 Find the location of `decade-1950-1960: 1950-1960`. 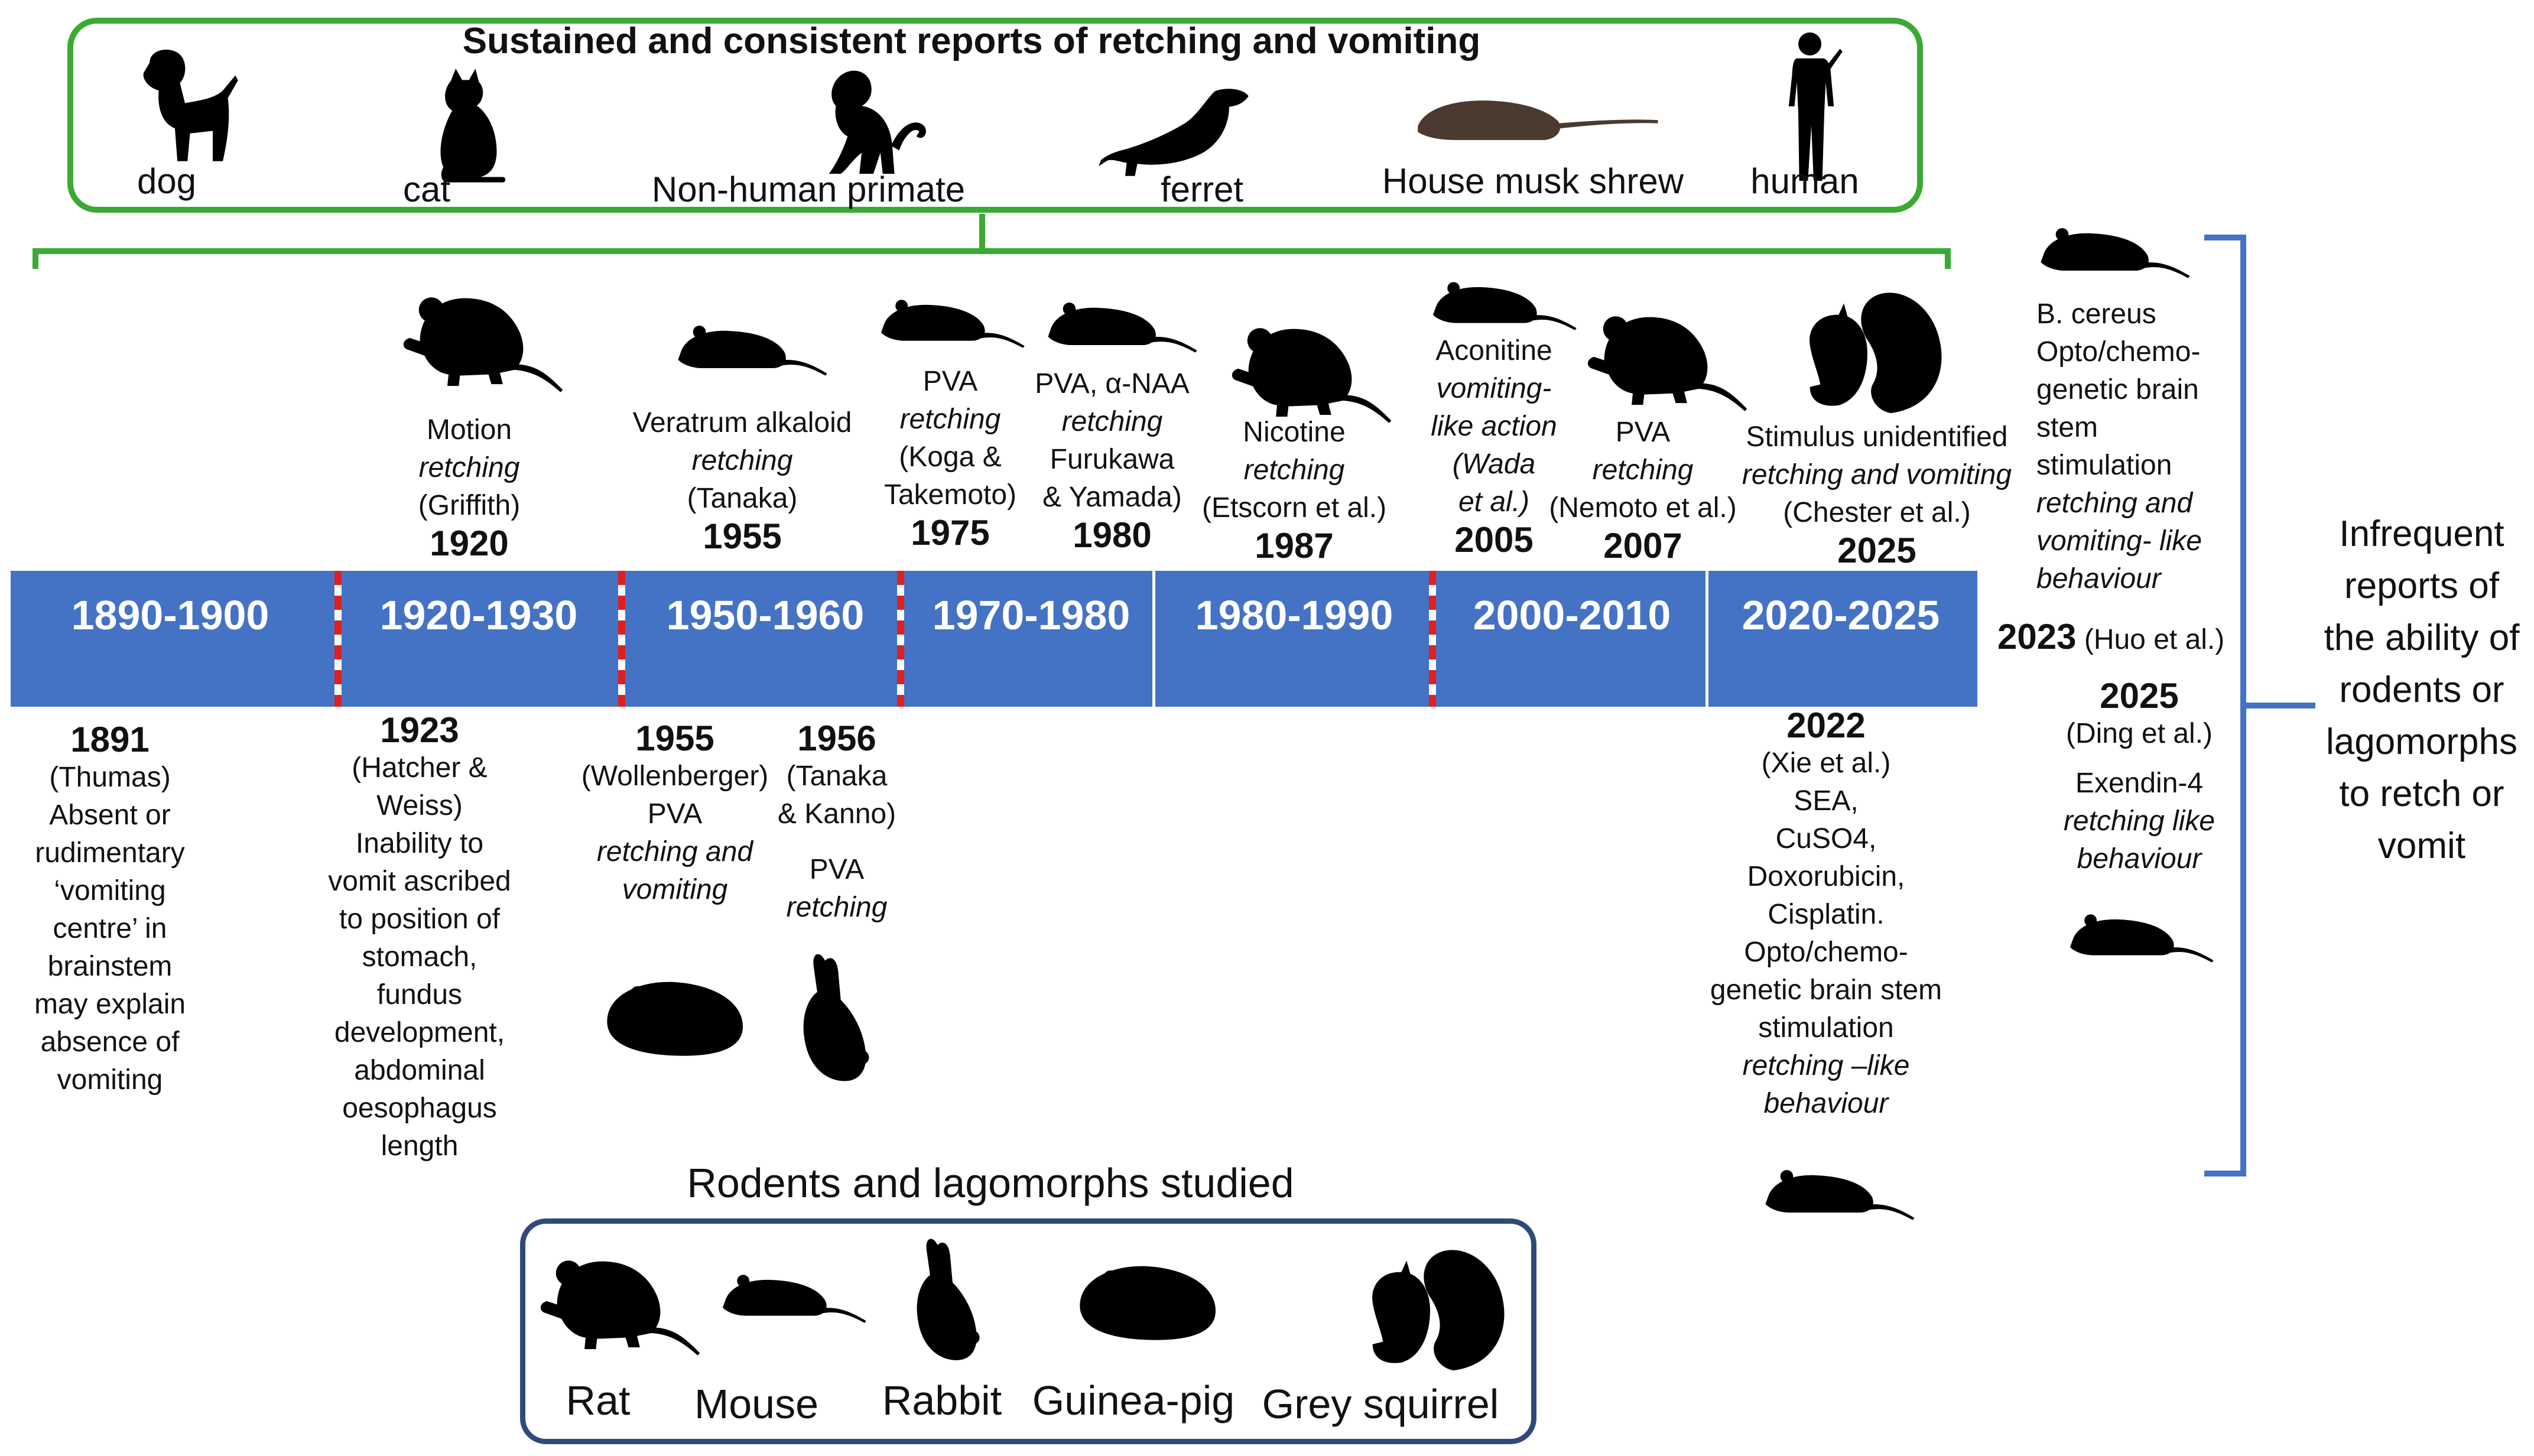

decade-1950-1960: 1950-1960 is located at coordinates (765, 615).